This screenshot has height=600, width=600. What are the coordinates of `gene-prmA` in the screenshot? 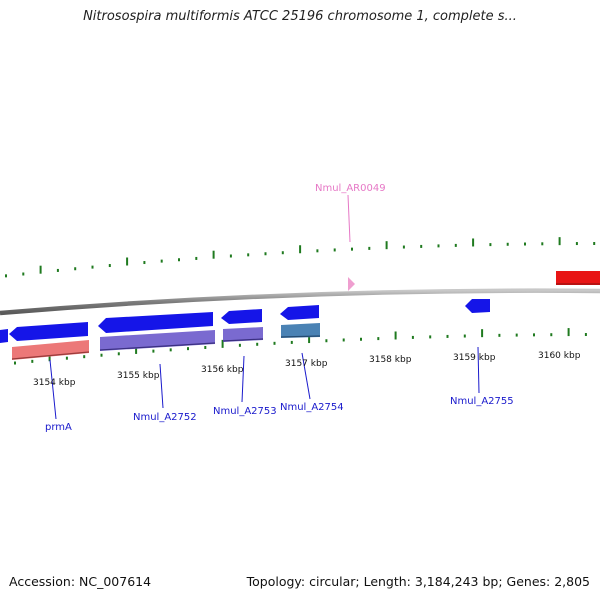 It's located at (48, 331).